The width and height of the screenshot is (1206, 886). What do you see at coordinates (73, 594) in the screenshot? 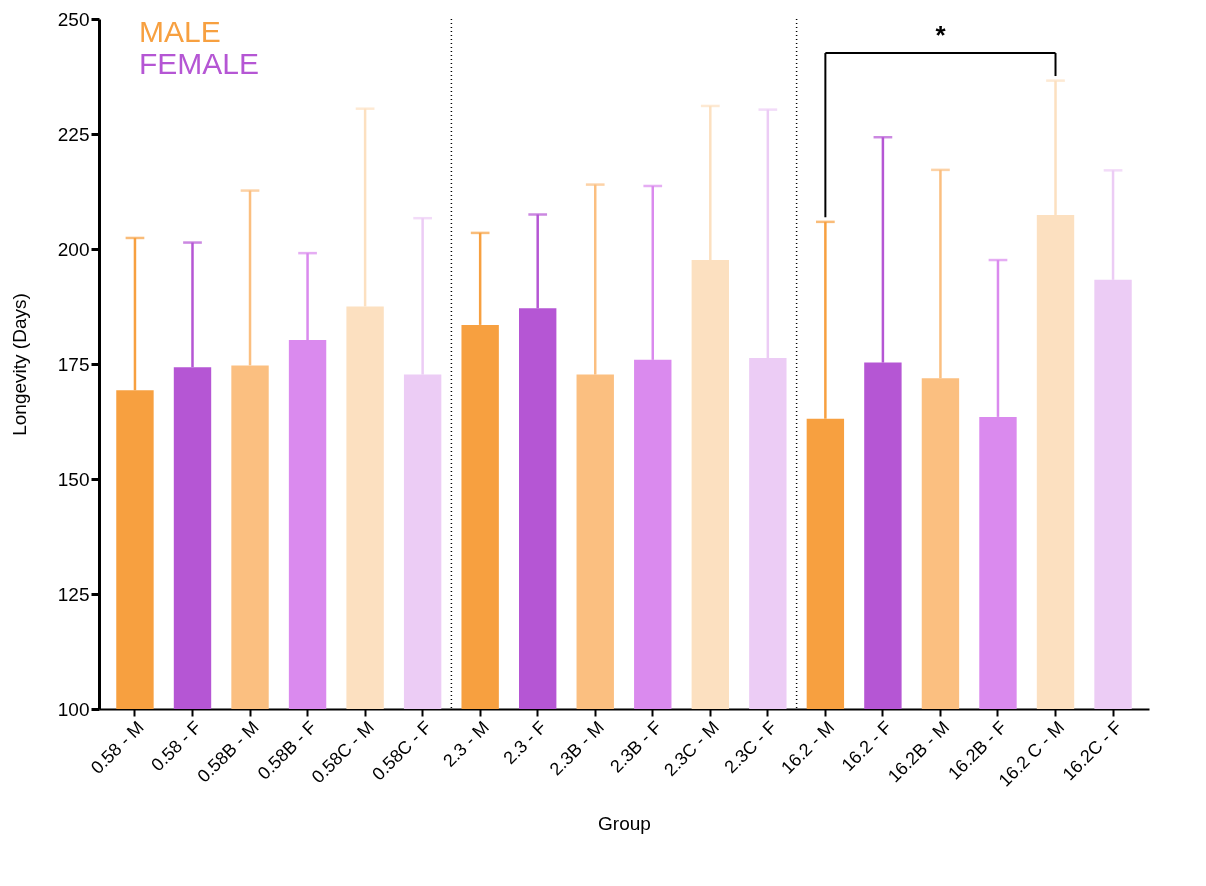
I see `y-tick-label: 125` at bounding box center [73, 594].